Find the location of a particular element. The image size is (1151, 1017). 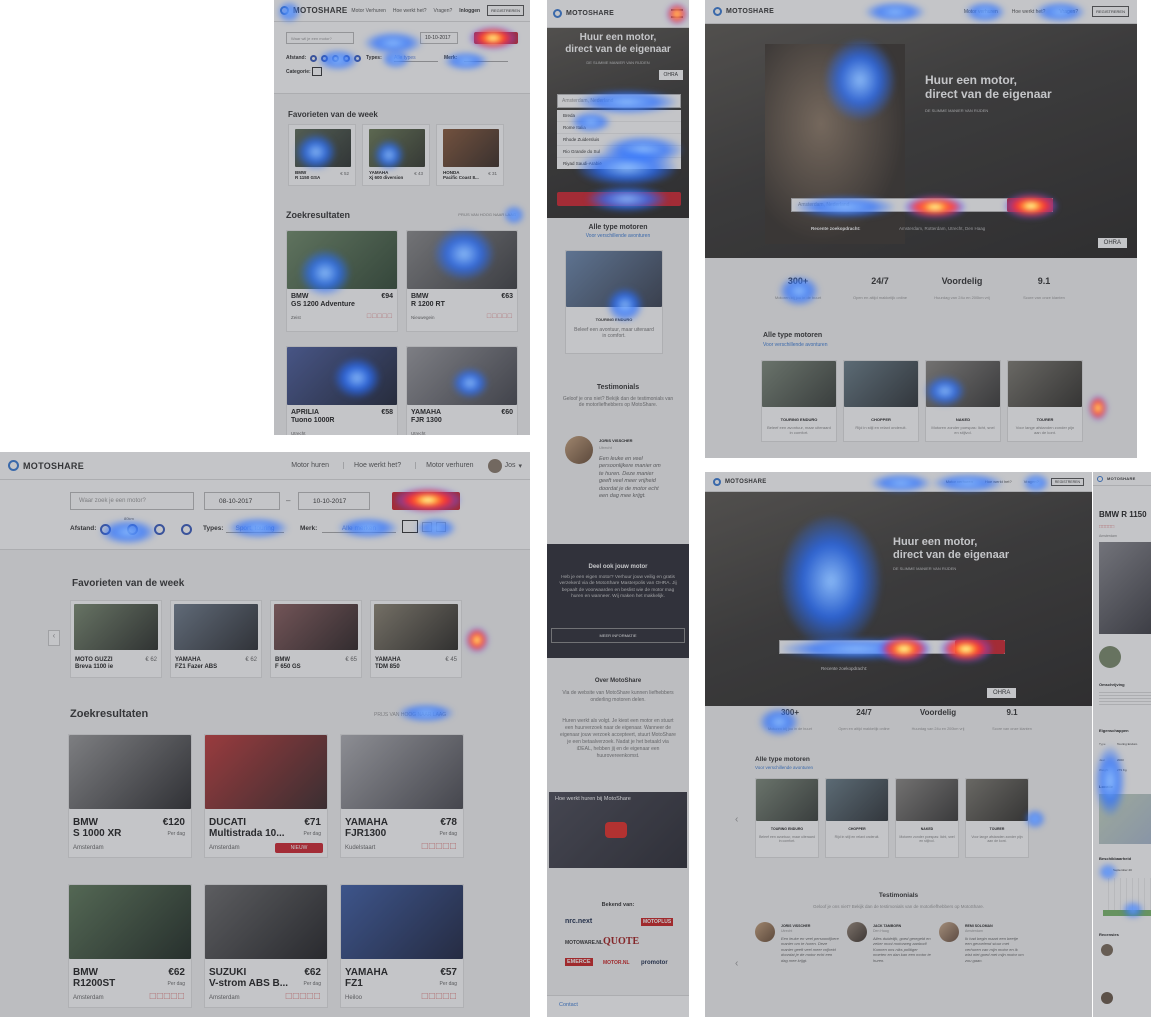

user-menu: Jos ▾ is located at coordinates (504, 465).